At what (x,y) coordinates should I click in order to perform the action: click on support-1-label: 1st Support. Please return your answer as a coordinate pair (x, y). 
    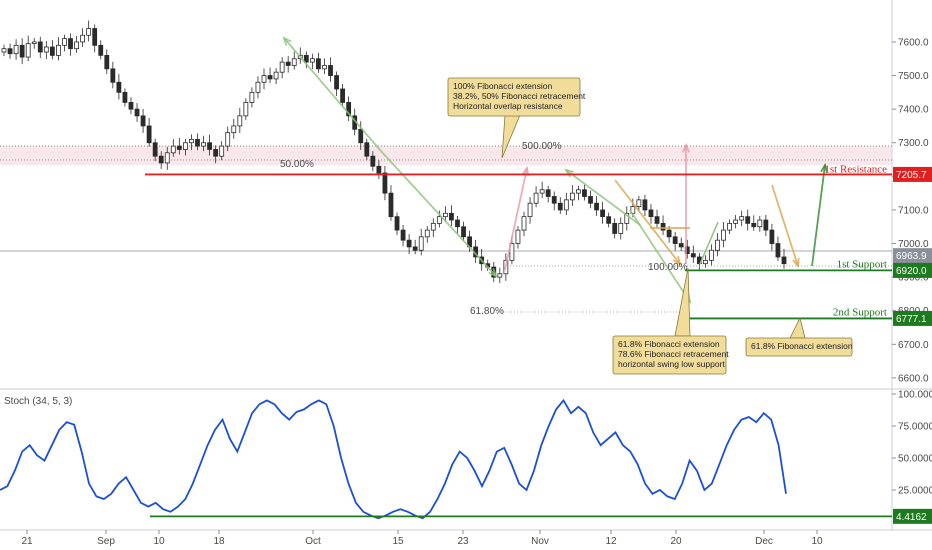
    Looking at the image, I should click on (862, 264).